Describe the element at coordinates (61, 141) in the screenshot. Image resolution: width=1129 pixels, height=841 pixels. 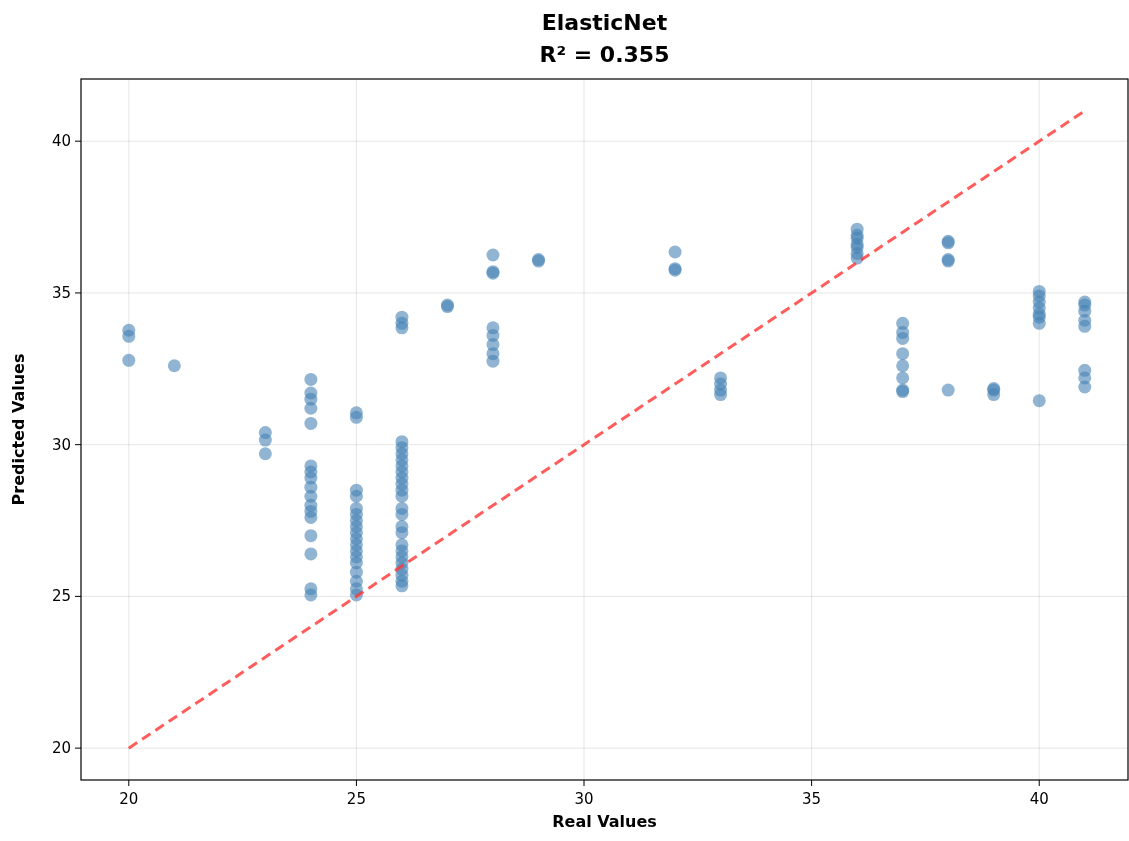
I see `y-tick-label: 40` at that location.